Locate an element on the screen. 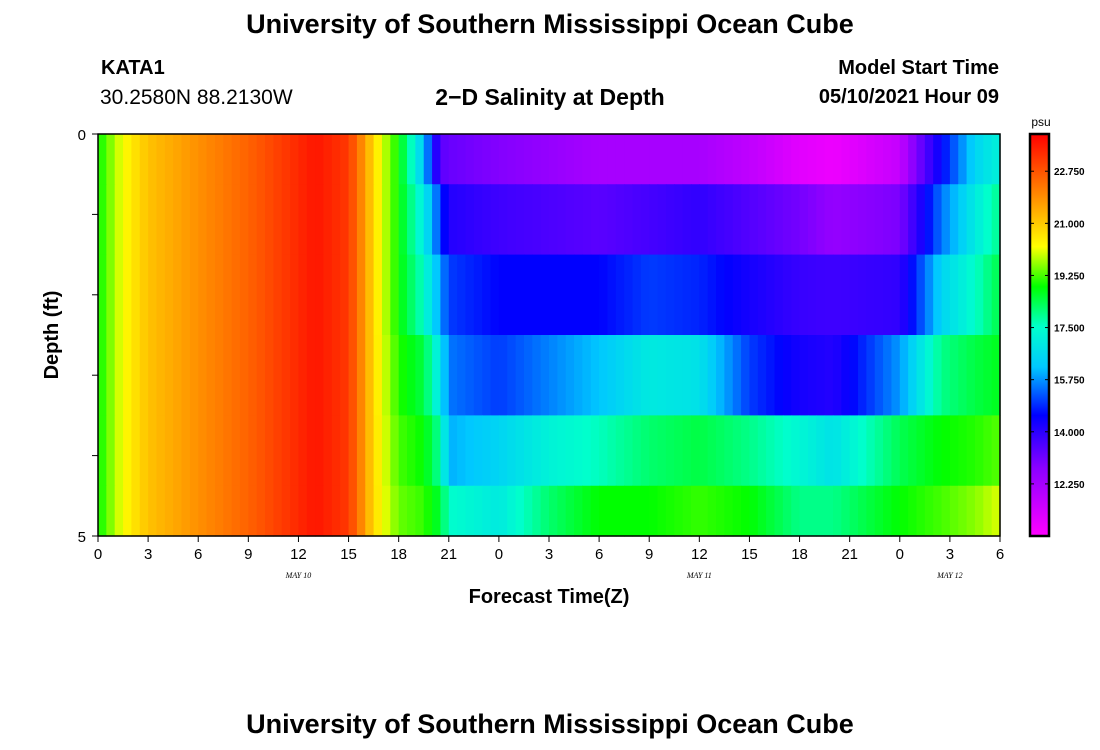 The width and height of the screenshot is (1100, 750). x-tick-label: 0 is located at coordinates (98, 554).